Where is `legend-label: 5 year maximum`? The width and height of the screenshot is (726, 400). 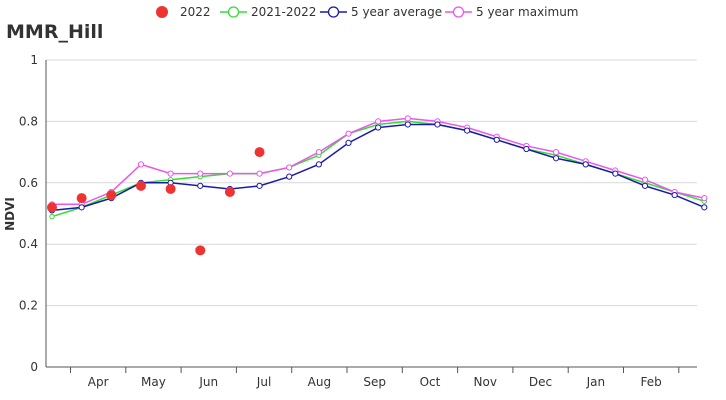
legend-label: 5 year maximum is located at coordinates (527, 12).